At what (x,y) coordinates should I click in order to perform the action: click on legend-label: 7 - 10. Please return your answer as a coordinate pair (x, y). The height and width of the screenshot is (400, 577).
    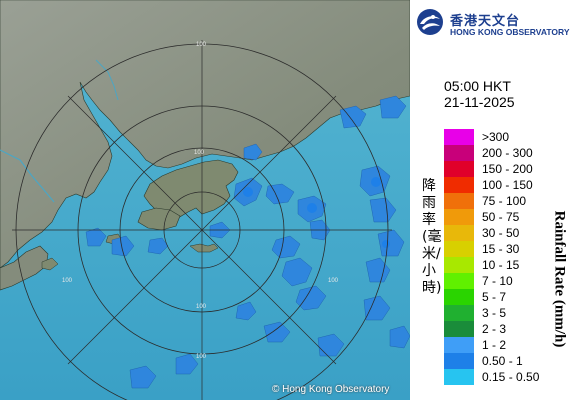
    Looking at the image, I should click on (497, 281).